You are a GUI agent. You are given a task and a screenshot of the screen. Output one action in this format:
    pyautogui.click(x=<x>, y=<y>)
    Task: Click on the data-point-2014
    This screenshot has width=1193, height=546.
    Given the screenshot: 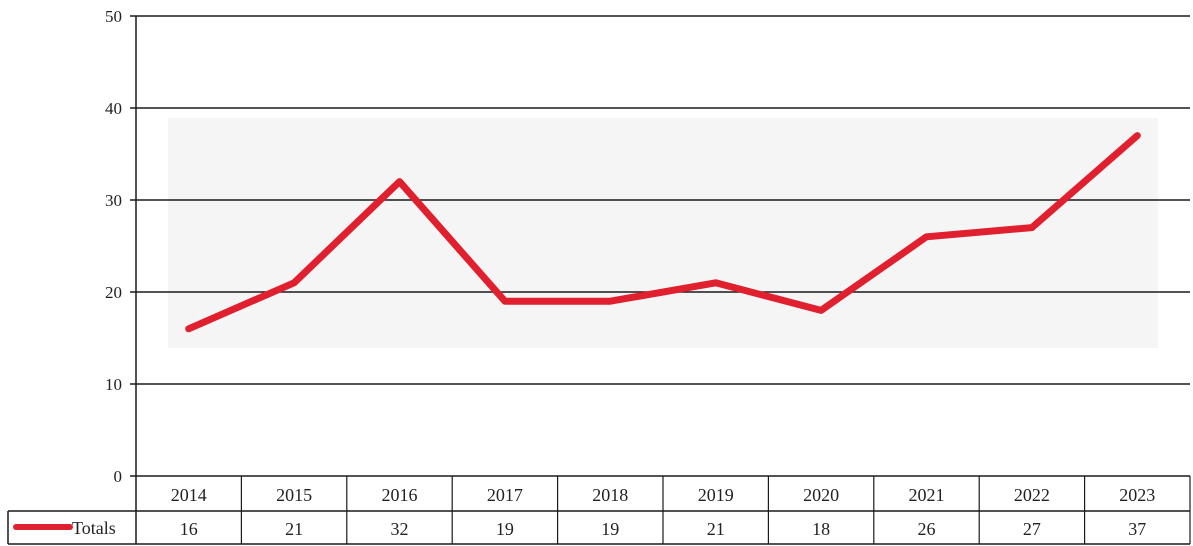 What is the action you would take?
    pyautogui.click(x=188, y=328)
    